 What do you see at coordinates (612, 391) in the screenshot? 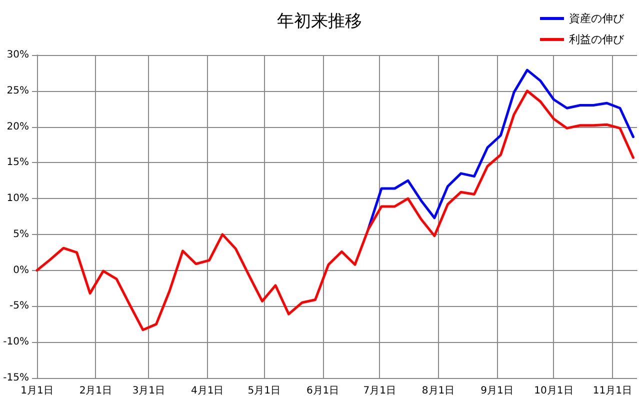
I see `x-tick-label: 11月1日` at bounding box center [612, 391].